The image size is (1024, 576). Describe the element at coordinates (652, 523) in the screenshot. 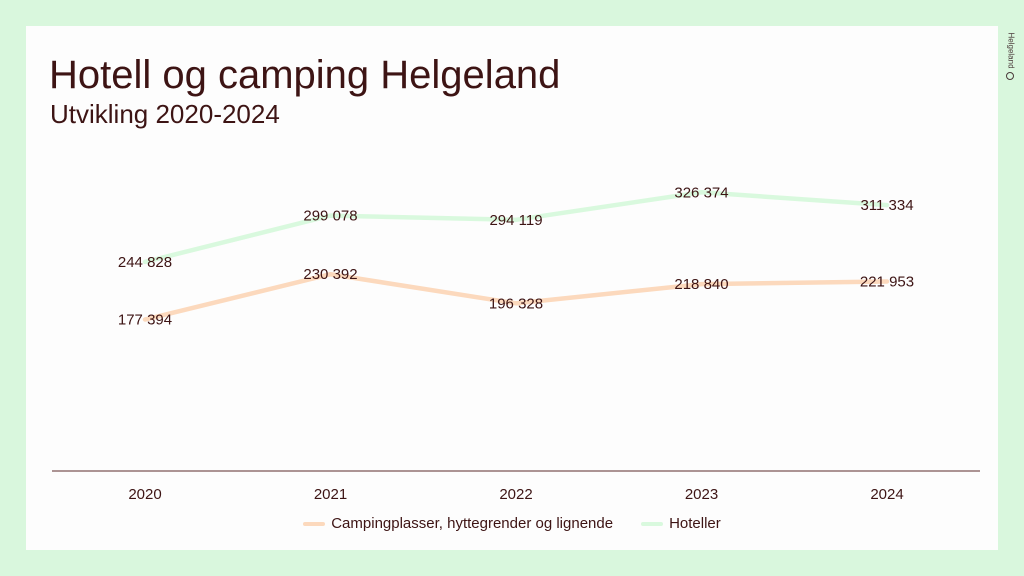

I see `legend-swatch-hotel` at that location.